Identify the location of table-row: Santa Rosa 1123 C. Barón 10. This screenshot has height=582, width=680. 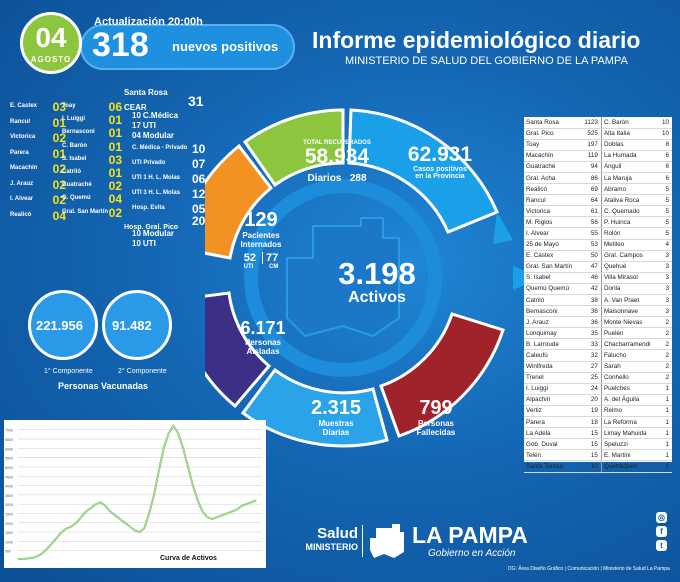
(598, 123).